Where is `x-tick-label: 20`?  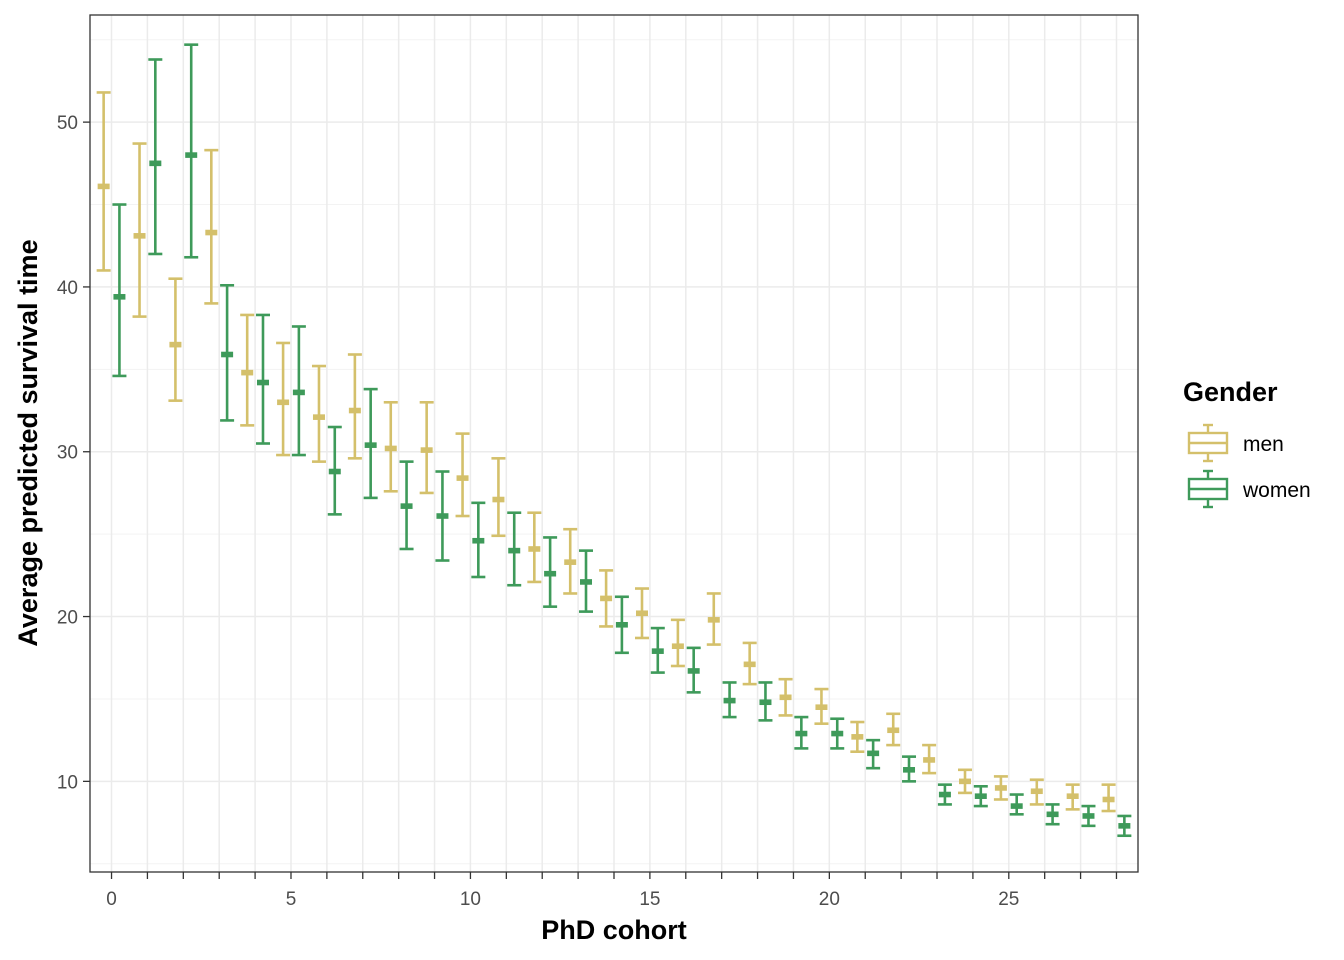 x-tick-label: 20 is located at coordinates (829, 899).